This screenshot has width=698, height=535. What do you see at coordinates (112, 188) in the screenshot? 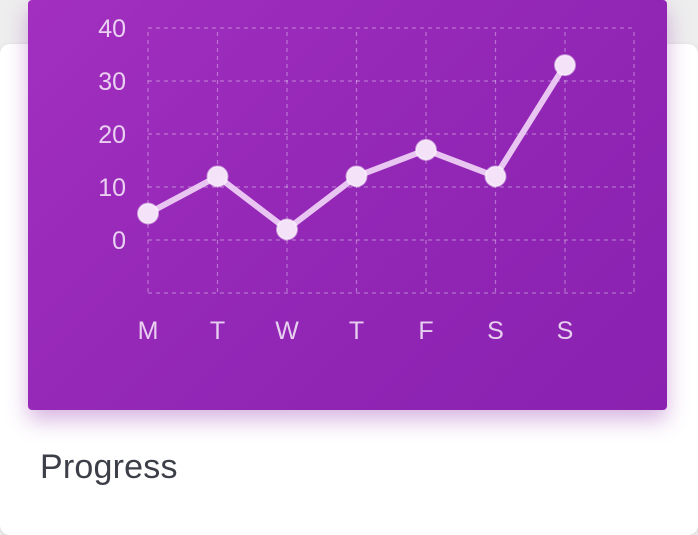
I see `y-tick-label: 10` at bounding box center [112, 188].